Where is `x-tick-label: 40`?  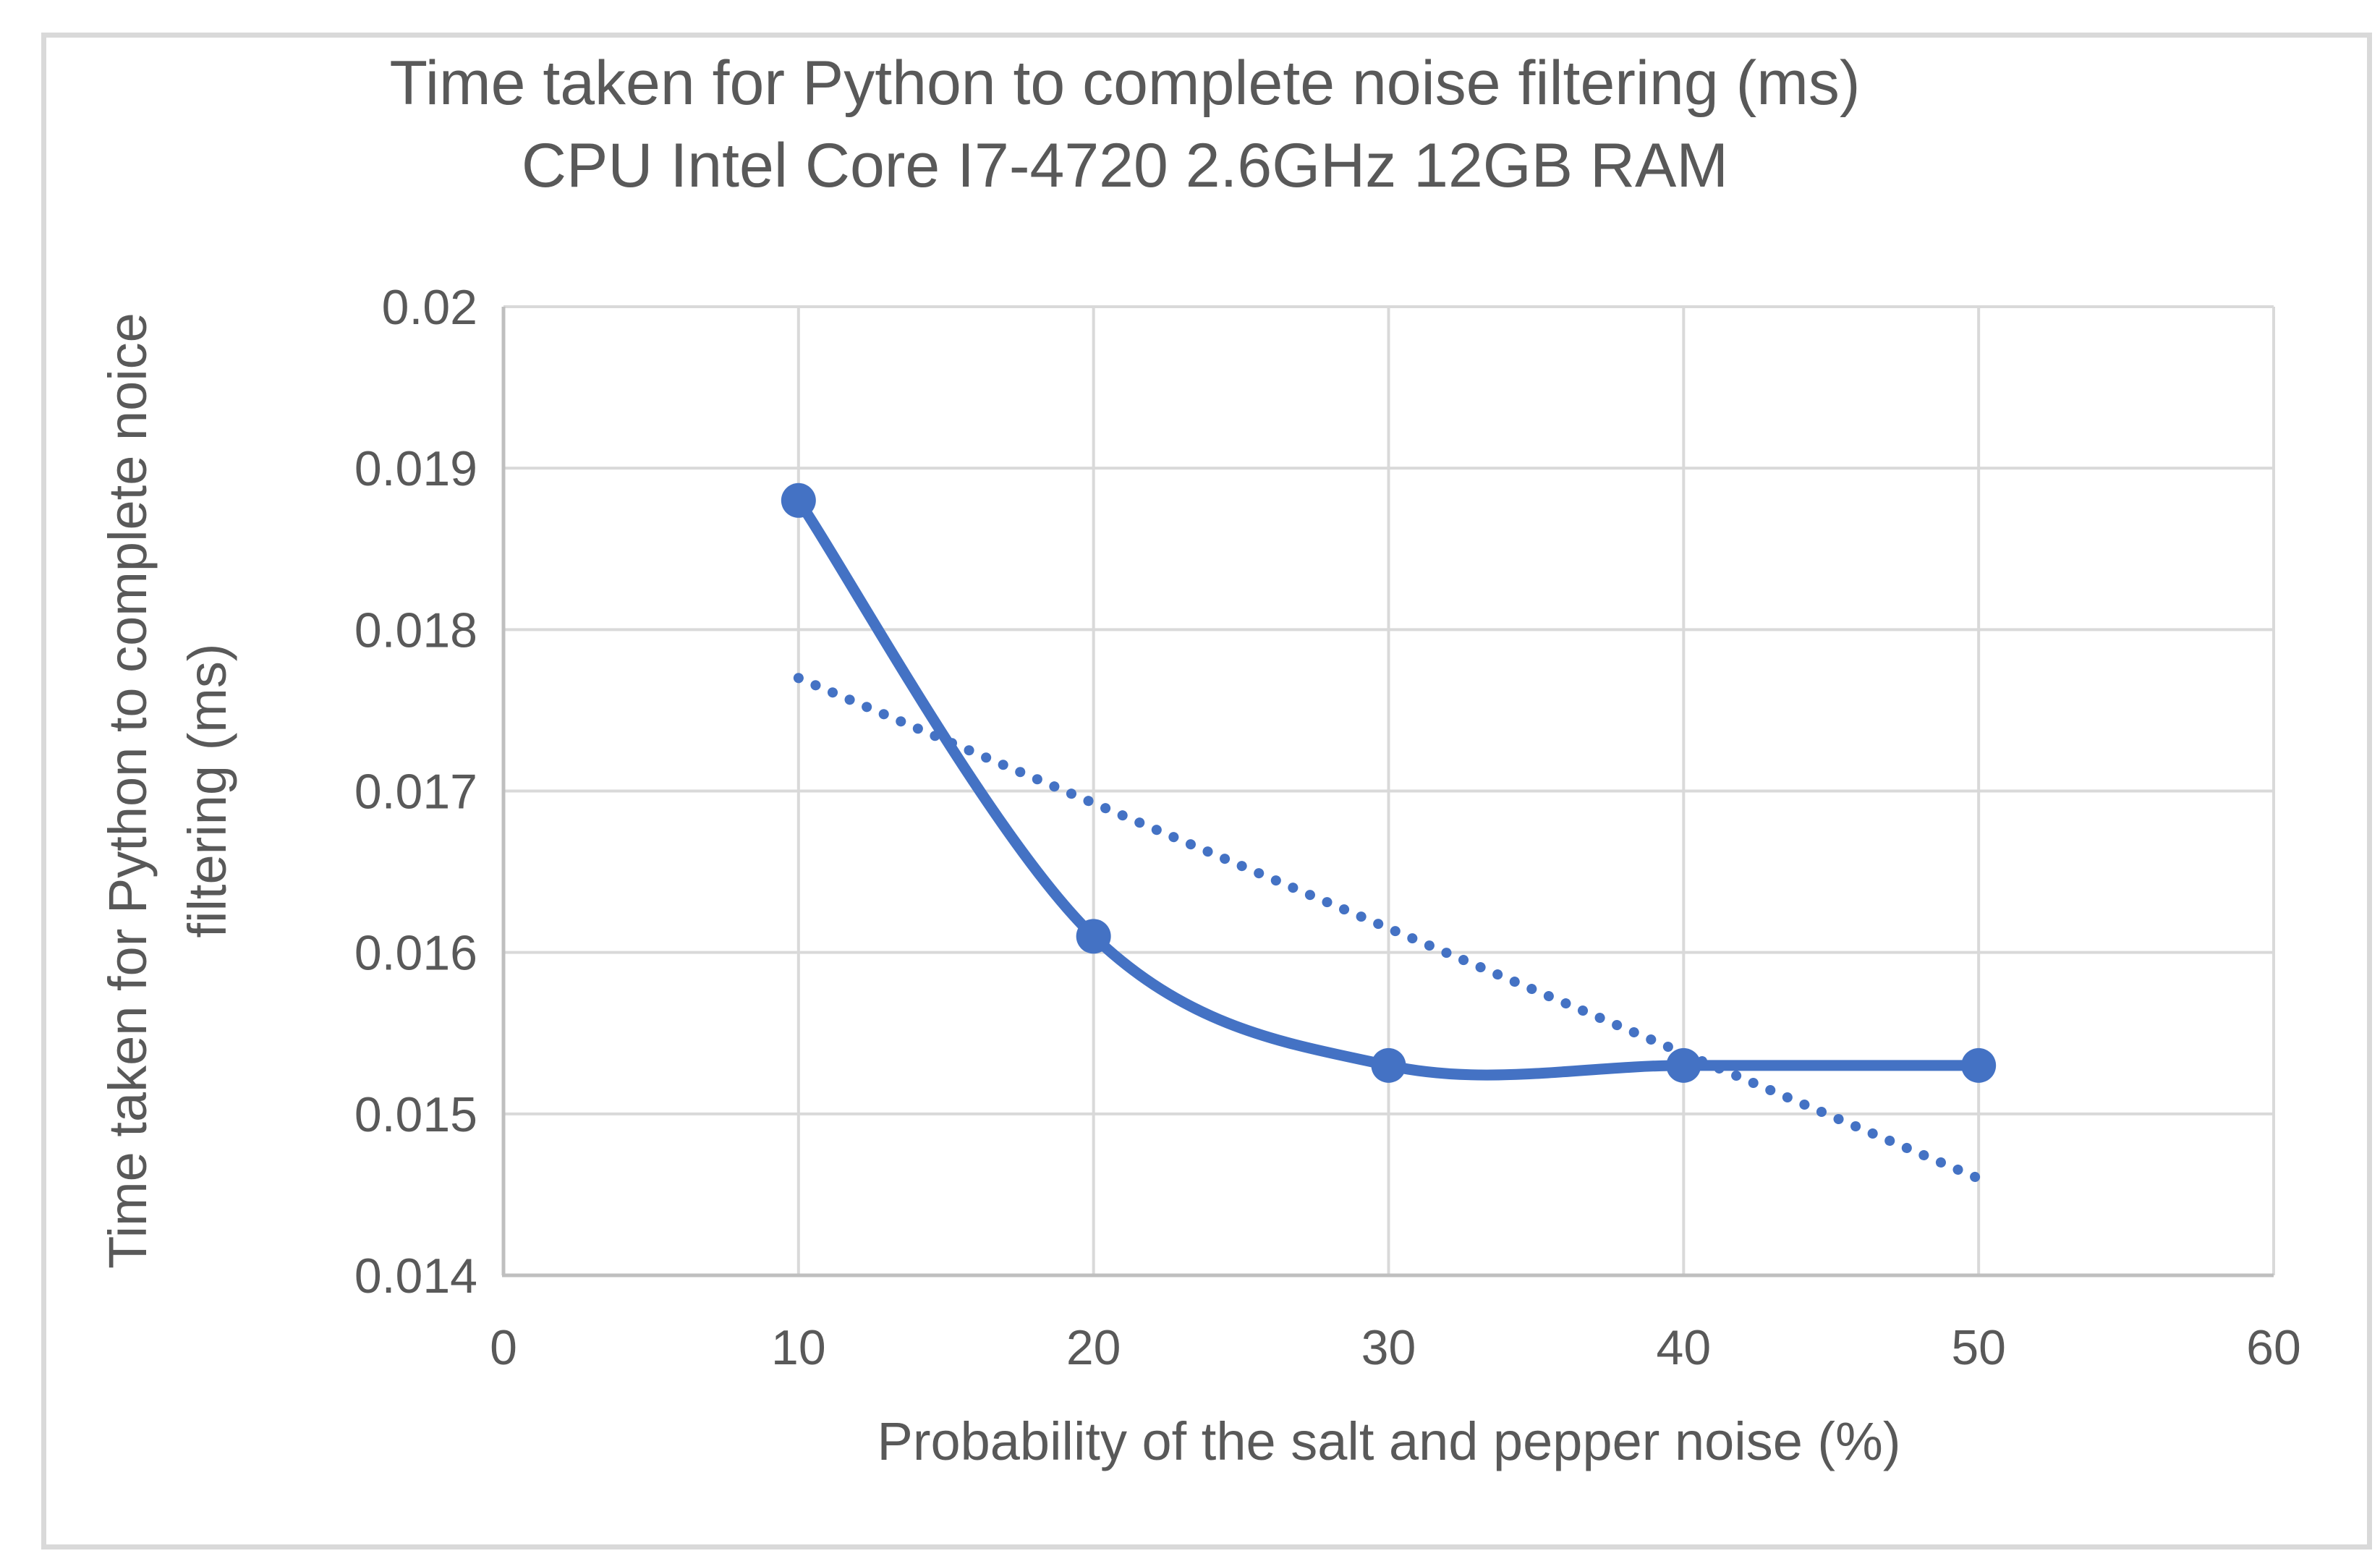 x-tick-label: 40 is located at coordinates (1685, 1348).